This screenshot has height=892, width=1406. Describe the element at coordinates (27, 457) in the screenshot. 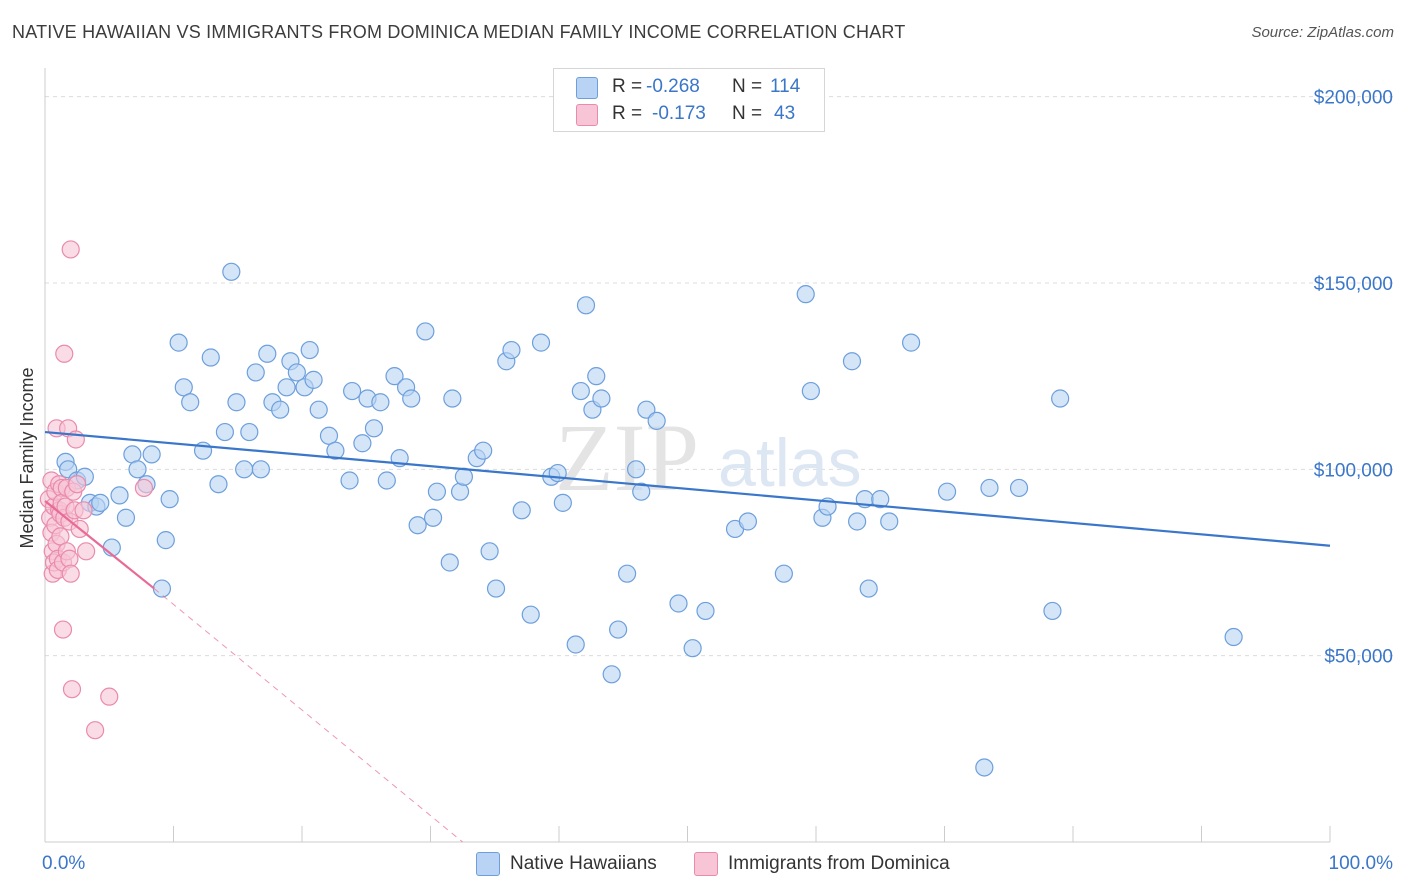

I see `y-axis-title: Median Family Income` at that location.